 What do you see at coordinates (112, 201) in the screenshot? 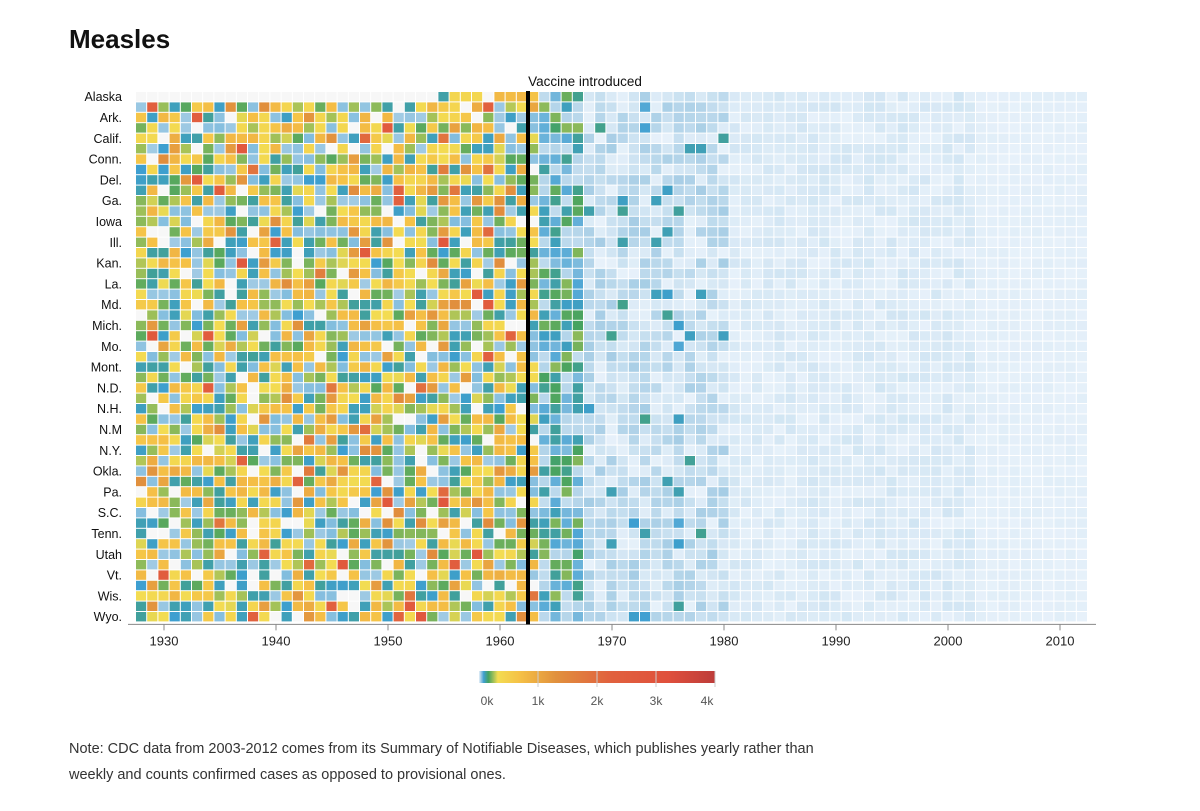
I see `row-label: Ga.` at bounding box center [112, 201].